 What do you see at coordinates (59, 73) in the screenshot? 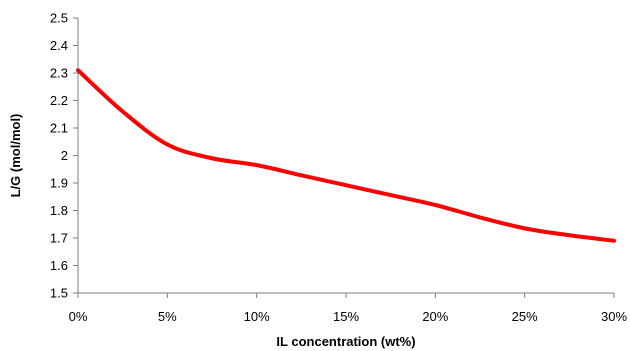
I see `y-tick-label: 2.3` at bounding box center [59, 73].